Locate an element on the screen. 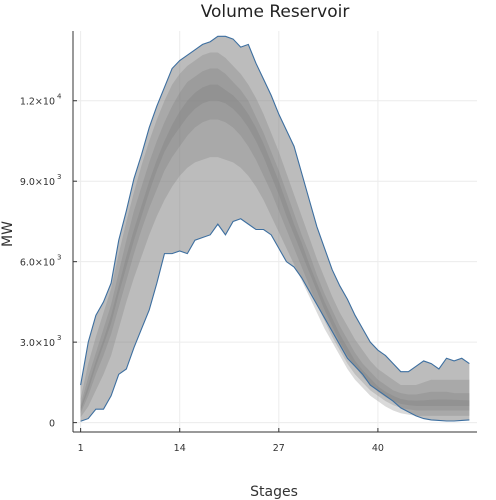  y-tick-label: 6.0×10 is located at coordinates (37, 263).